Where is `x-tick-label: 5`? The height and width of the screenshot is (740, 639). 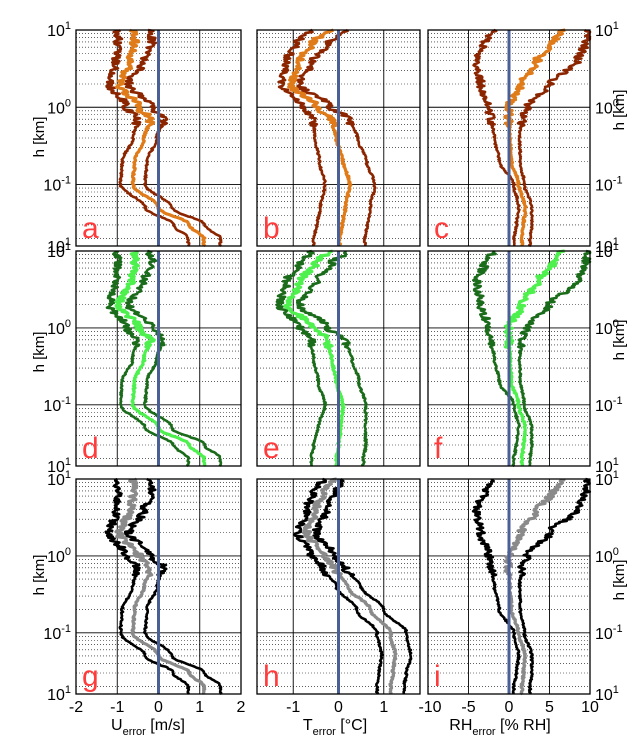 x-tick-label: 5 is located at coordinates (549, 707).